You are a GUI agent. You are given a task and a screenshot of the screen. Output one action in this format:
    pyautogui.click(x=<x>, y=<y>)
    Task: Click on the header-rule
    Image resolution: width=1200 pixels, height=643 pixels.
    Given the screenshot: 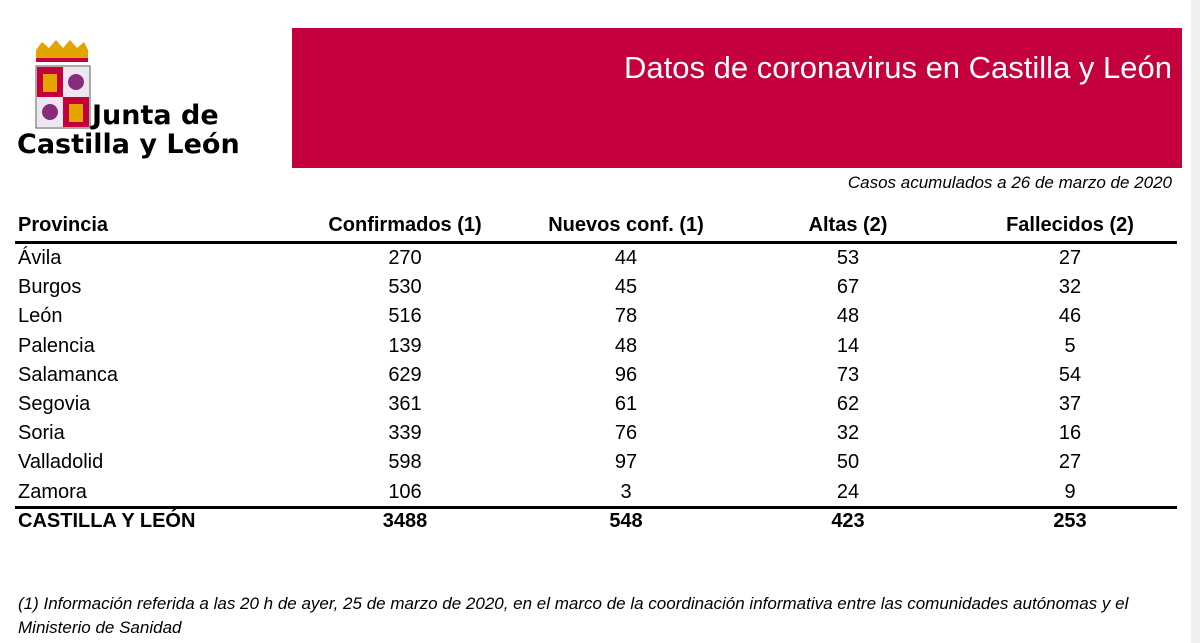 What is the action you would take?
    pyautogui.click(x=596, y=242)
    